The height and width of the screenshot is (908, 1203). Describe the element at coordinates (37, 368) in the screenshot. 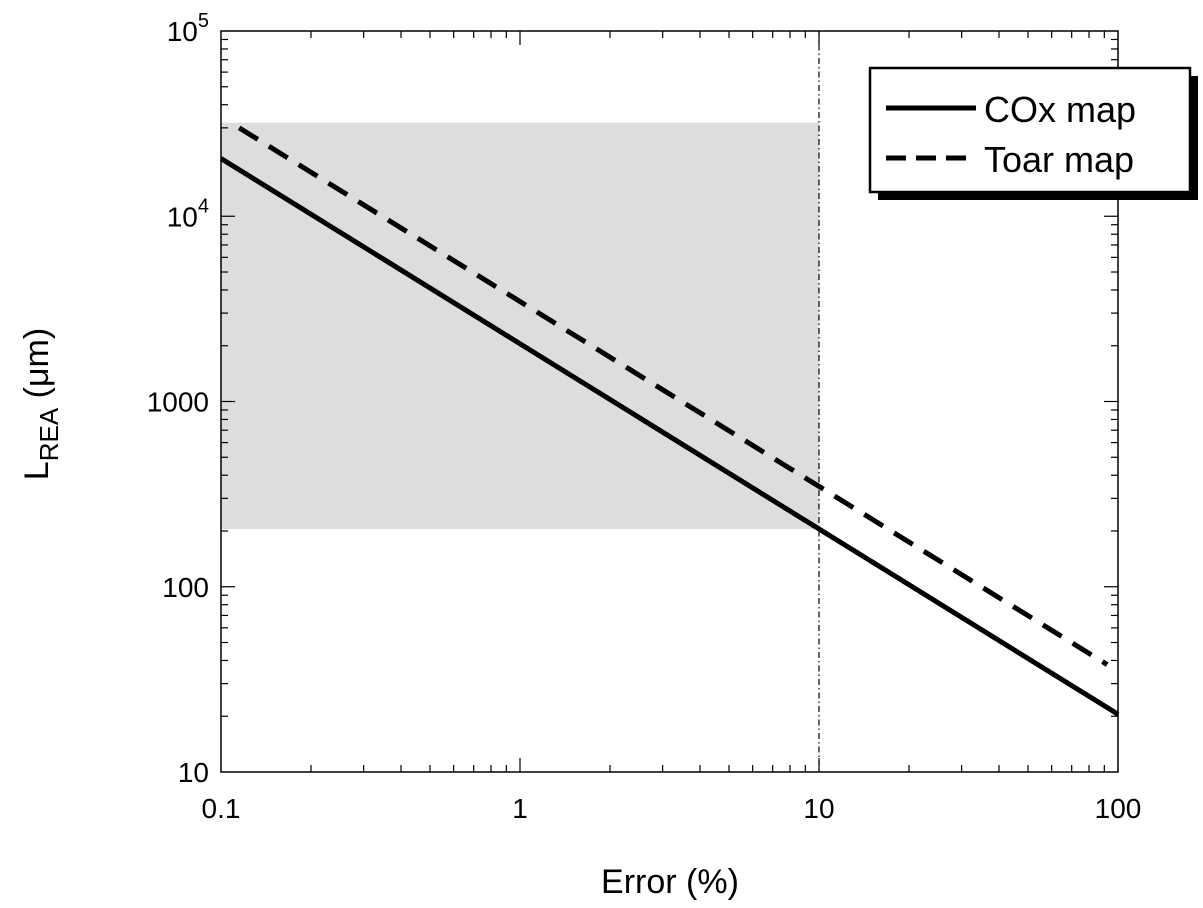

I see `y-axis-label-unit: (μm)` at that location.